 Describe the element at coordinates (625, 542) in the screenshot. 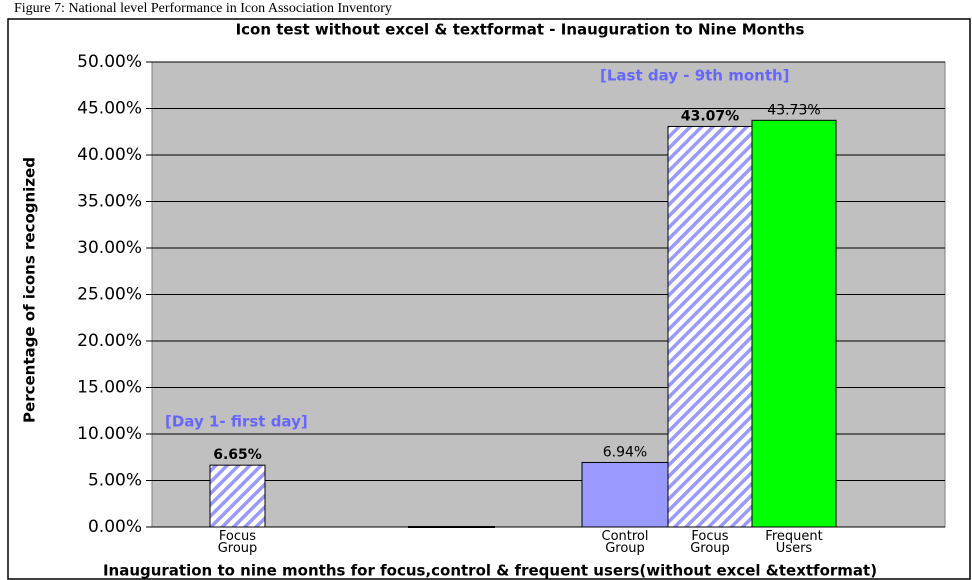

I see `x-tick-label: Control Group` at that location.